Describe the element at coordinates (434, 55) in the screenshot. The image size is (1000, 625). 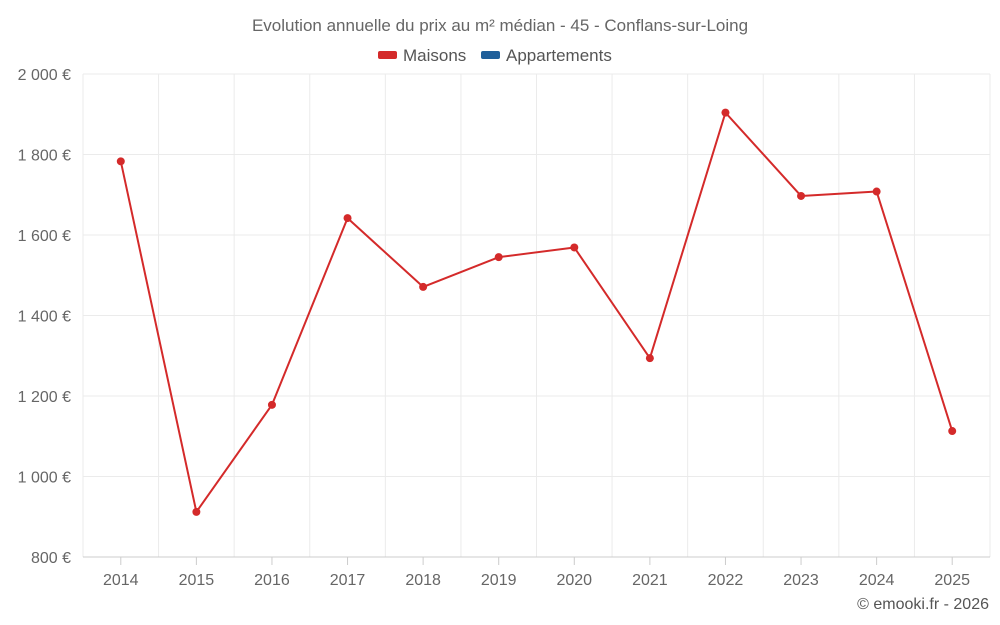
I see `legend-label-maisons: Maisons` at that location.